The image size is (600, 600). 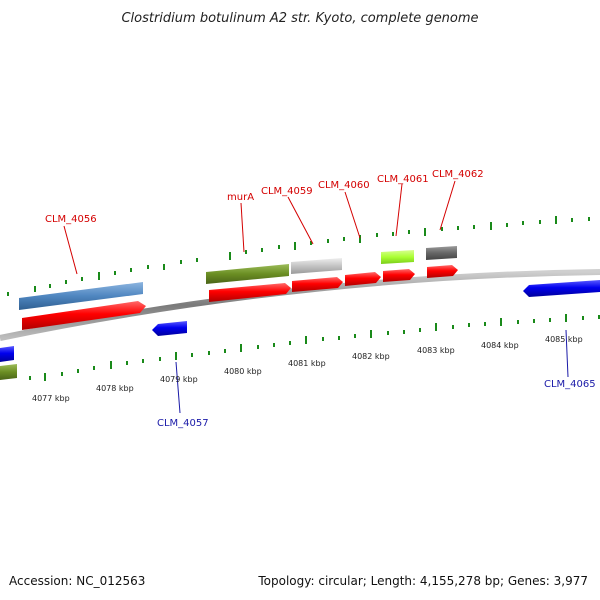 I want to click on scale-label: 4083 kbp, so click(x=436, y=350).